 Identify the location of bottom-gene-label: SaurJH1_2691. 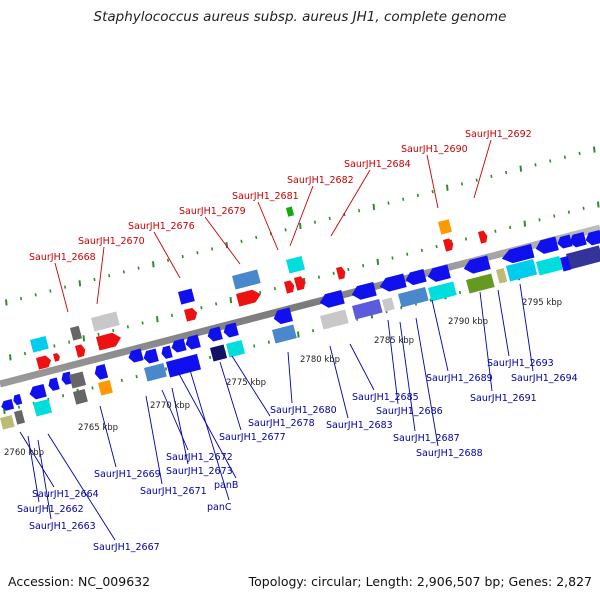
(503, 398).